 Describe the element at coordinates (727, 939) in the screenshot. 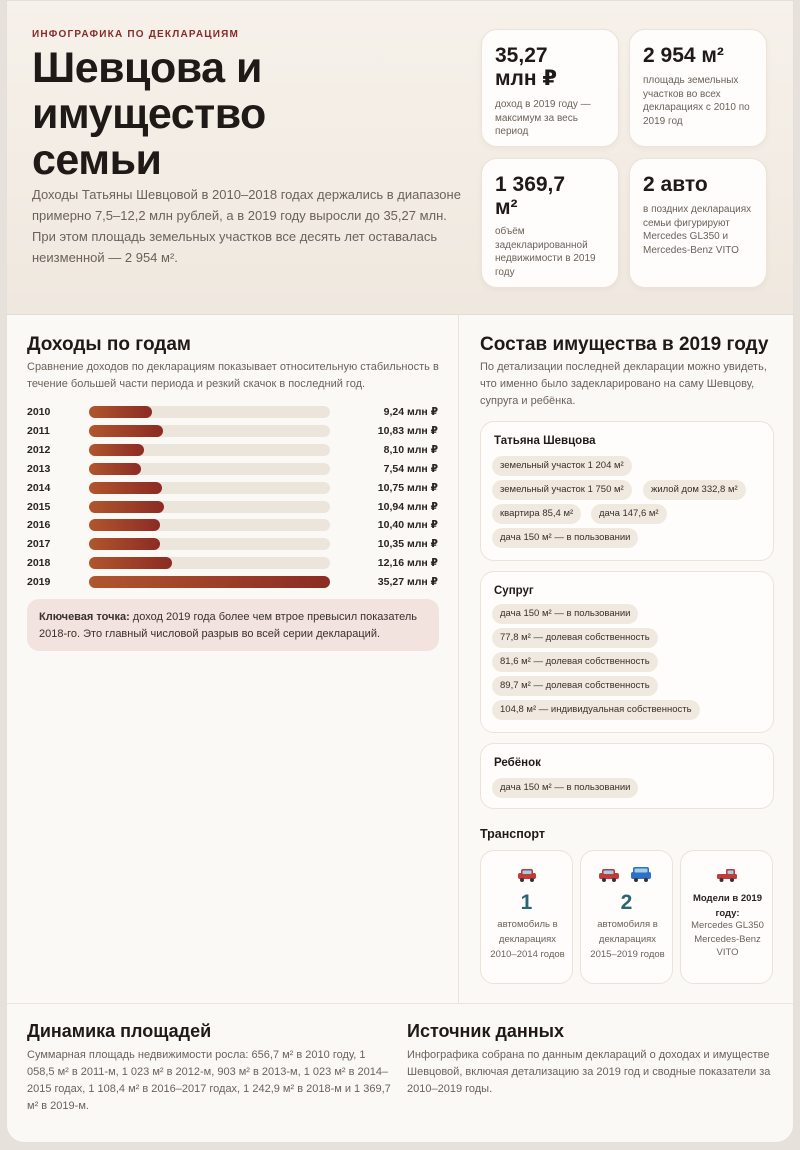

I see `transport-models-list: Mercedes GL350 Mercedes-Benz VITO` at that location.